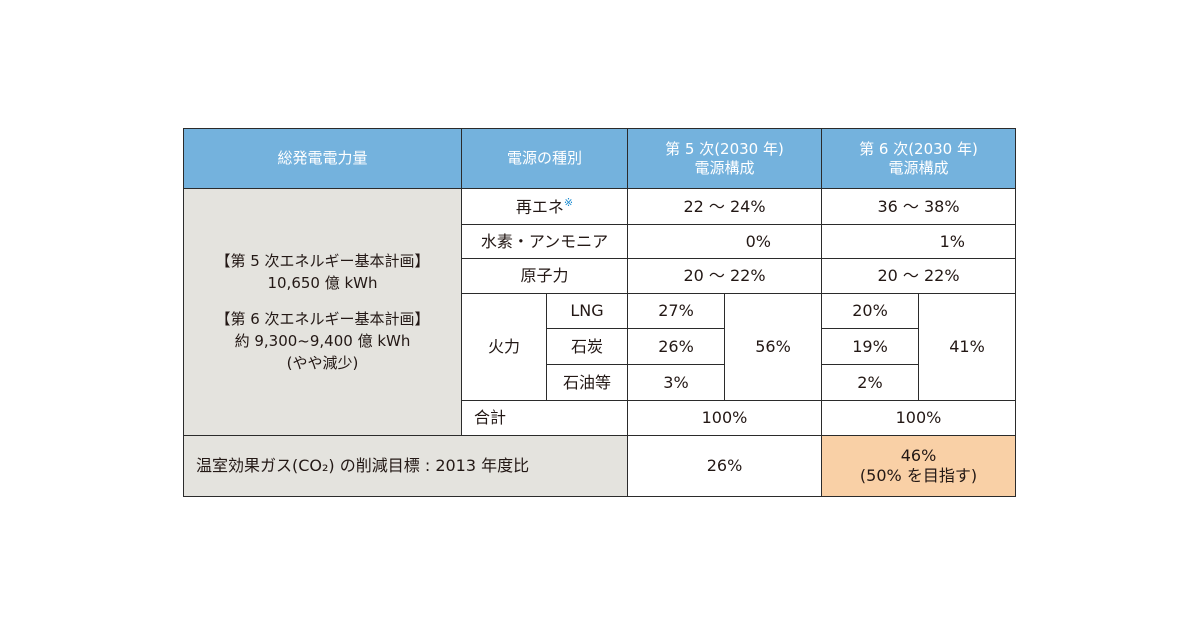  What do you see at coordinates (568, 202) in the screenshot?
I see `renewable-note-mark: ※` at bounding box center [568, 202].